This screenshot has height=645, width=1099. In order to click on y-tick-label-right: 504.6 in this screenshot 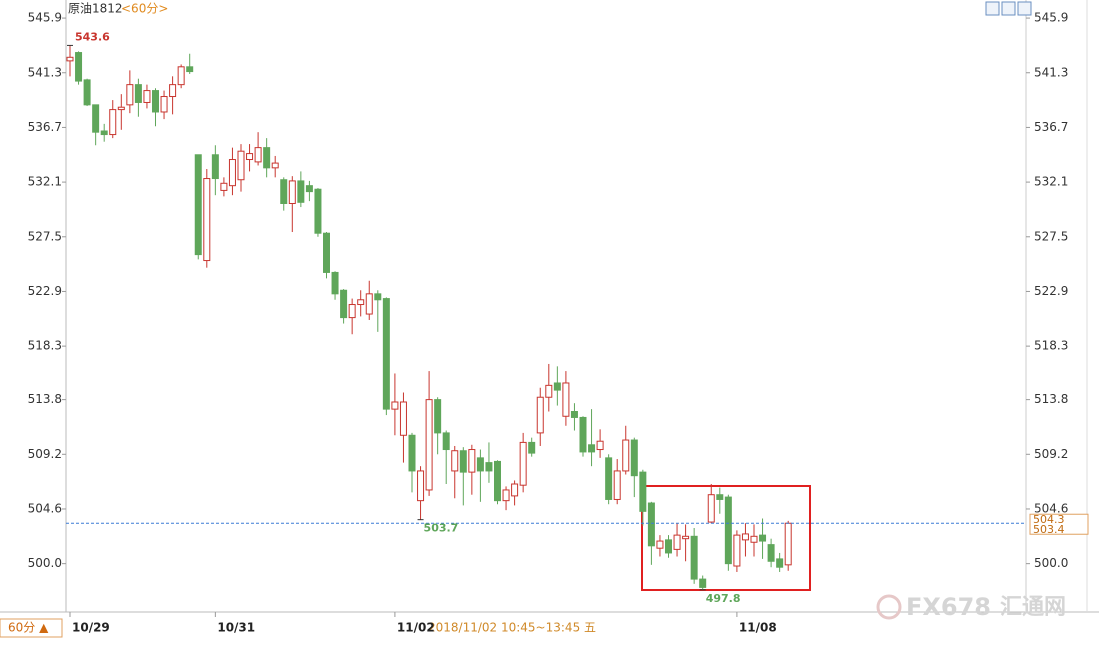, I will do `click(1051, 508)`.